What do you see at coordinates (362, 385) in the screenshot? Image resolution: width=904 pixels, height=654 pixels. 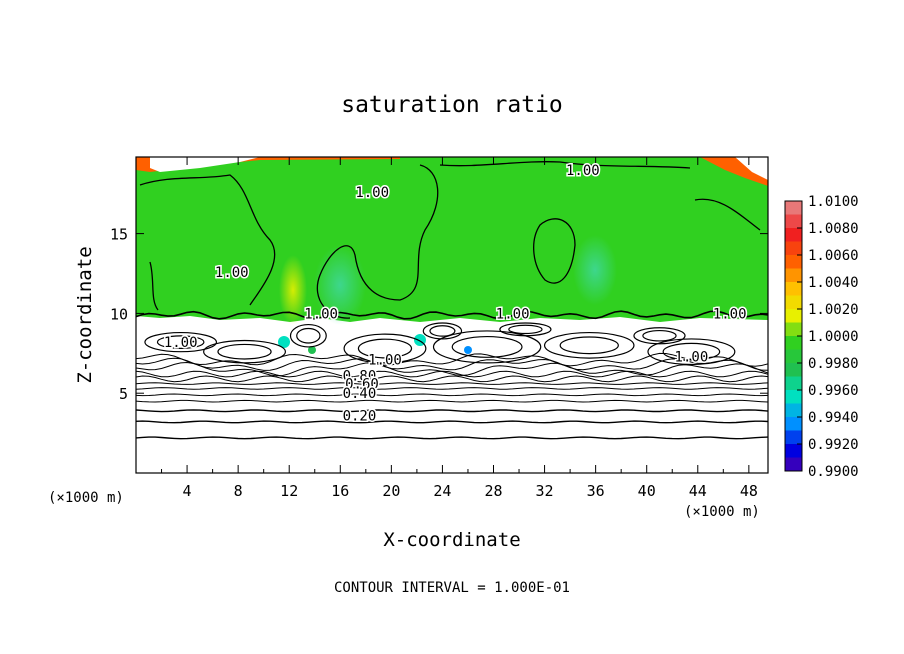 I see `contour-label: 0.60` at bounding box center [362, 385].